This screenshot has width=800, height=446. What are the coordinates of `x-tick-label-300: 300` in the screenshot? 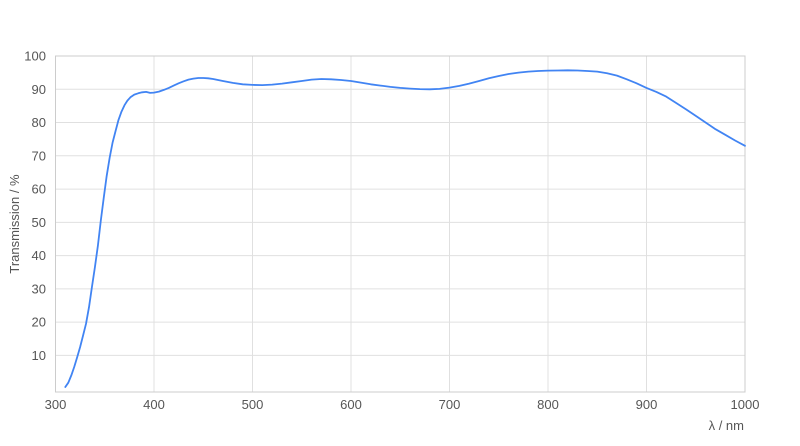 It's located at (56, 404).